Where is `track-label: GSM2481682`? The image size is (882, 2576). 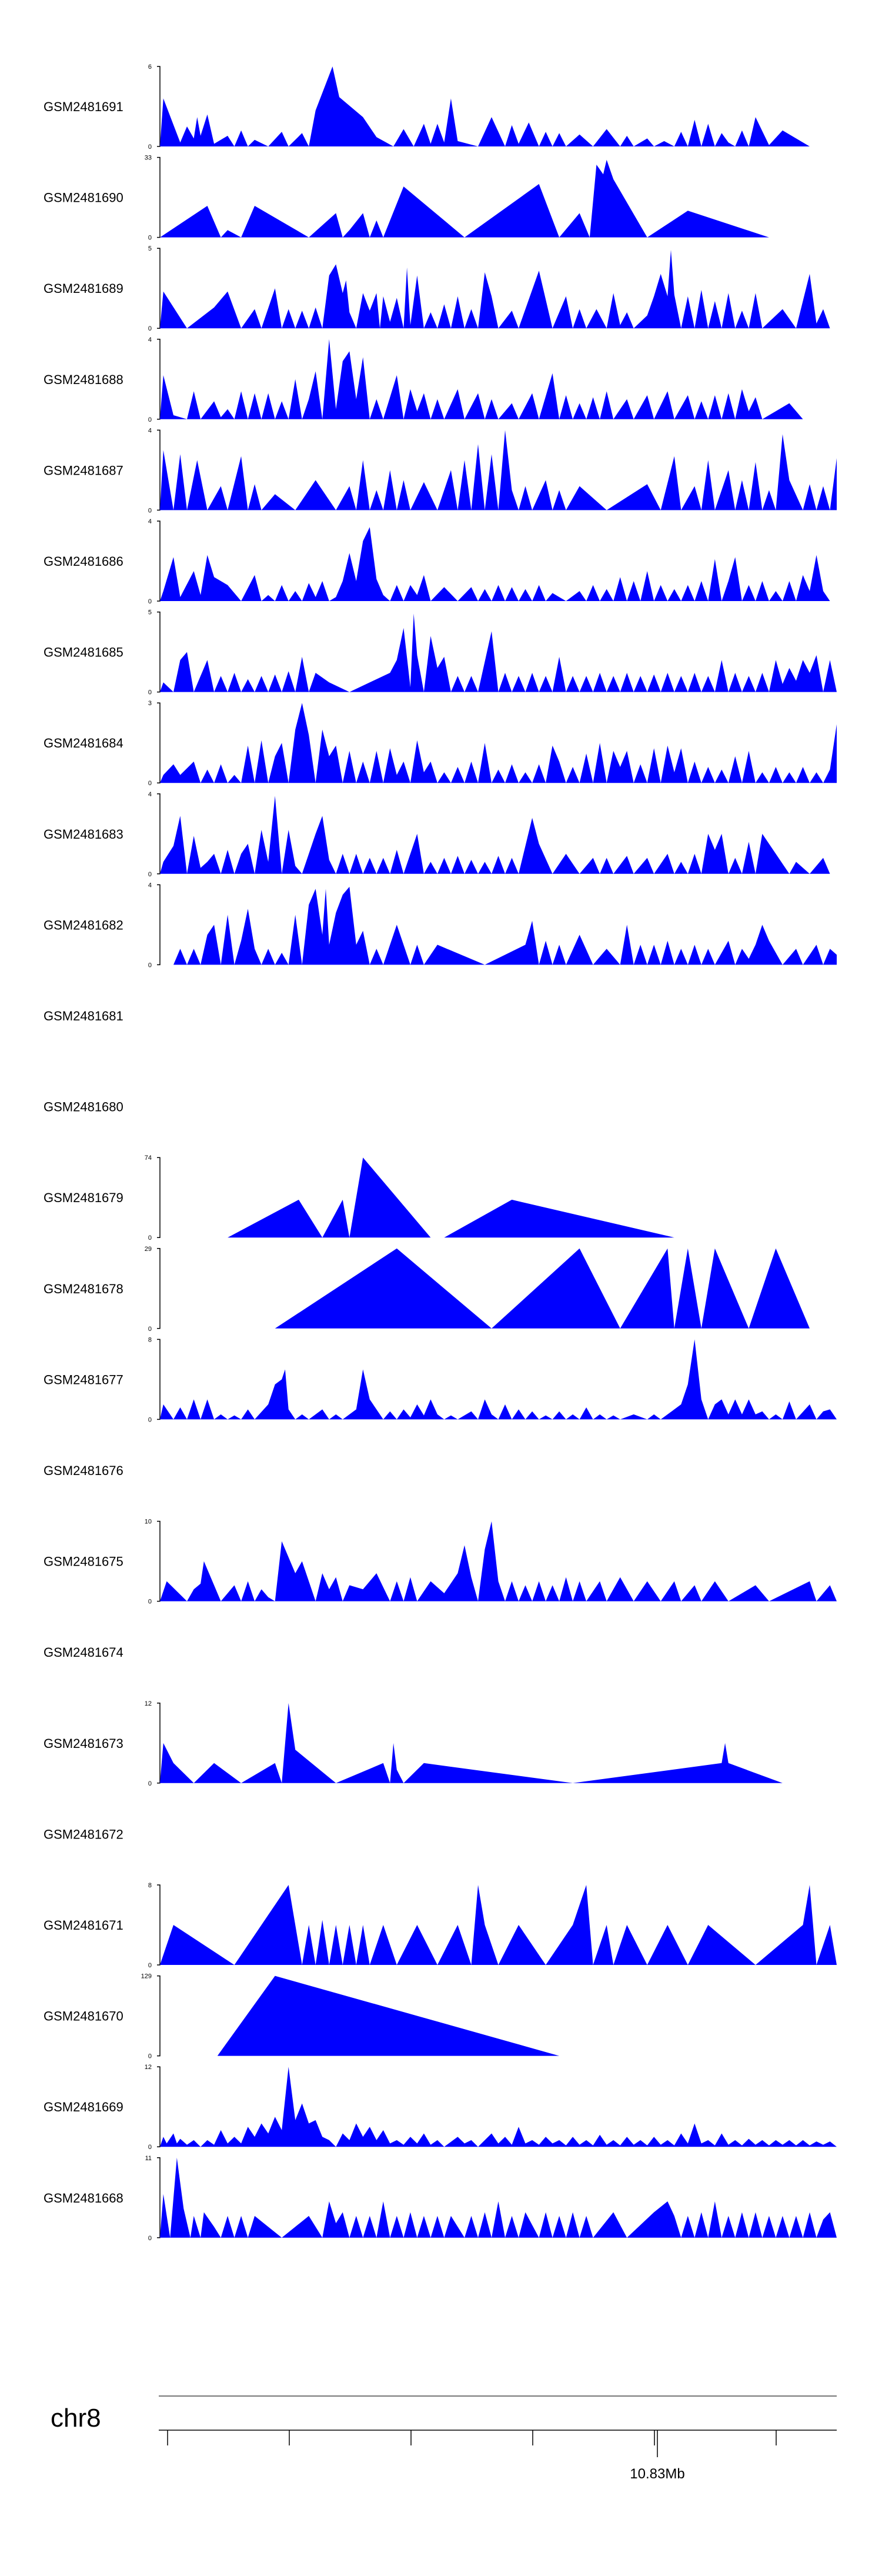 track-label: GSM2481682 is located at coordinates (83, 924).